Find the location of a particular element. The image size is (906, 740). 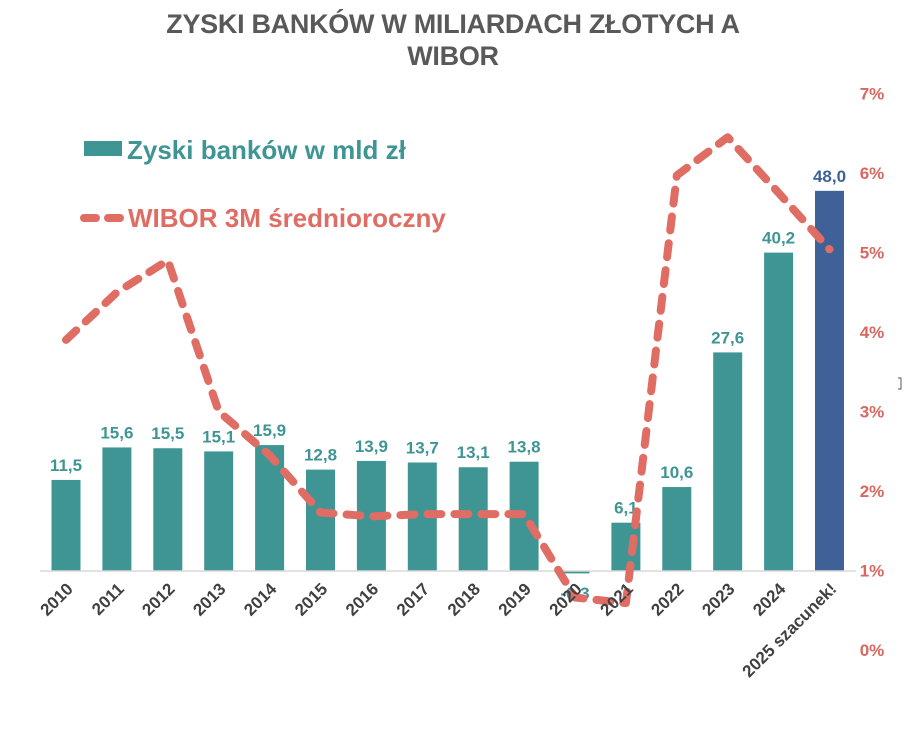

edge-mark is located at coordinates (900, 383).